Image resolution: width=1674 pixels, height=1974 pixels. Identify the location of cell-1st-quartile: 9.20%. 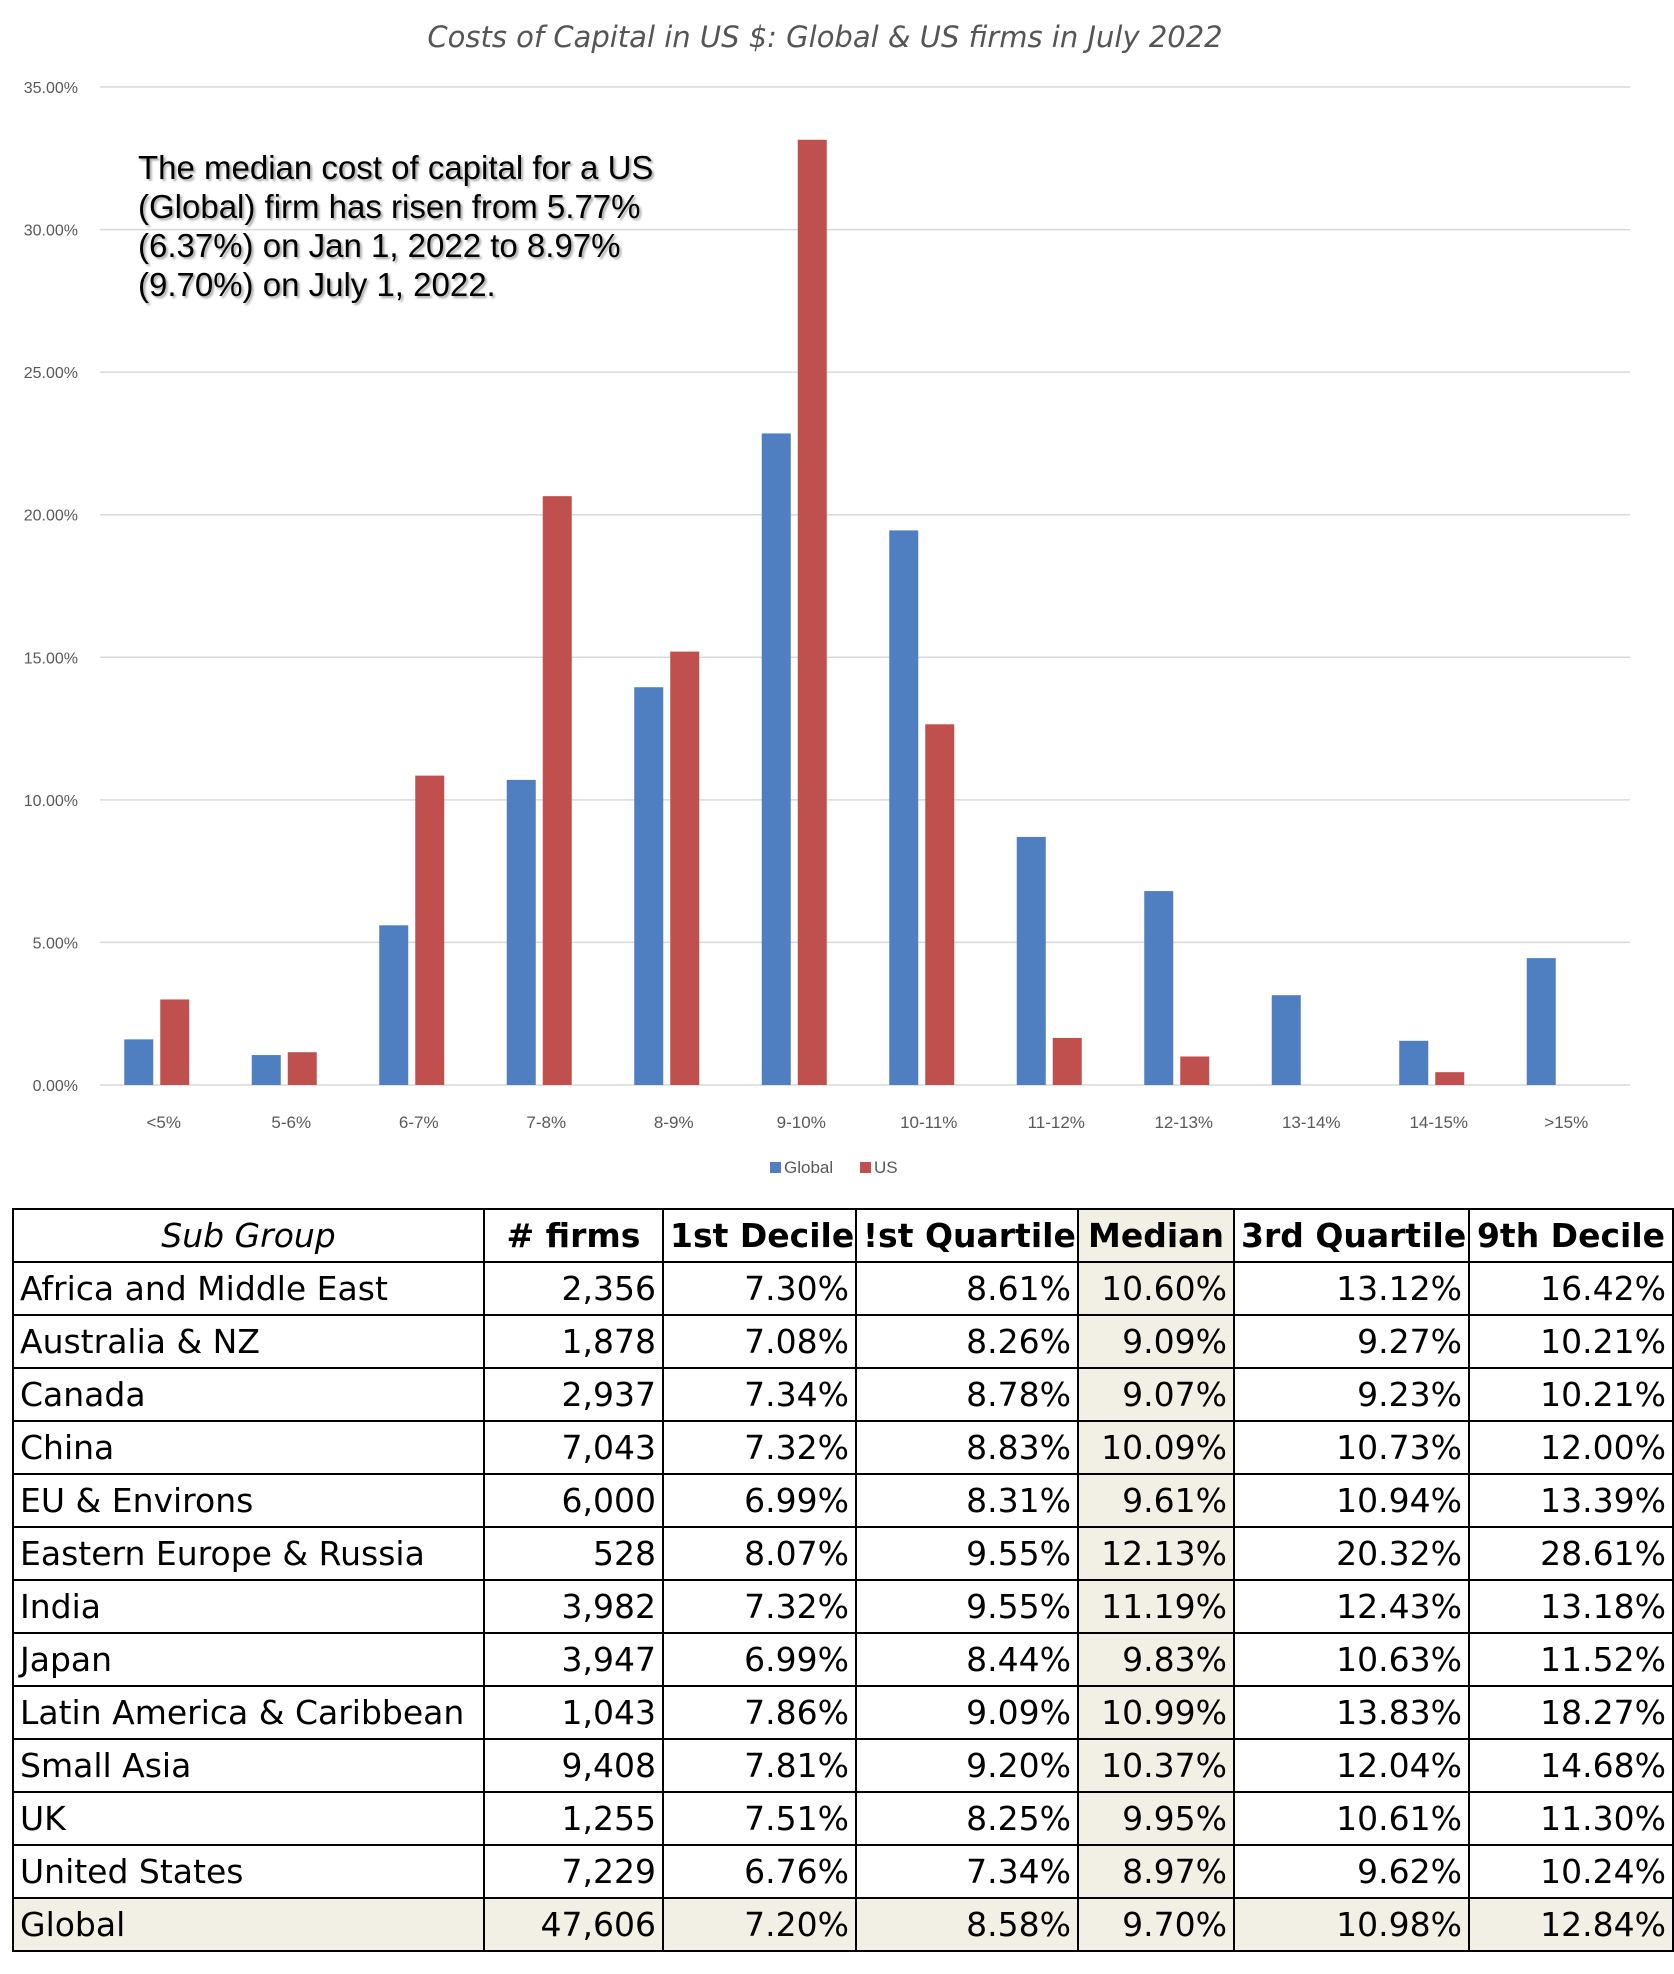
(967, 1765).